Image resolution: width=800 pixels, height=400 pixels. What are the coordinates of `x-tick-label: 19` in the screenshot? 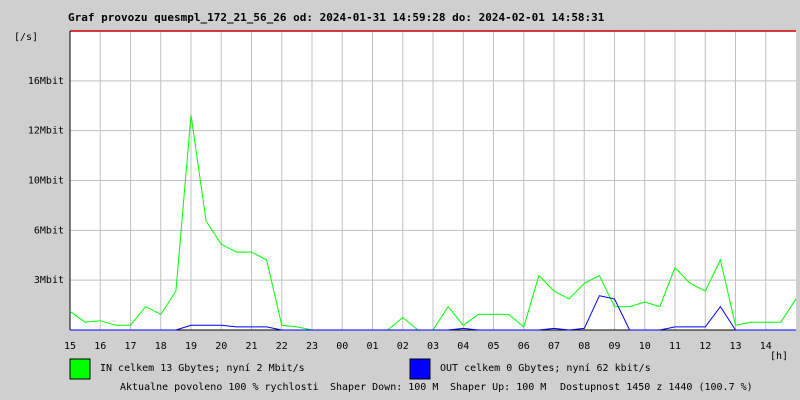 It's located at (191, 346).